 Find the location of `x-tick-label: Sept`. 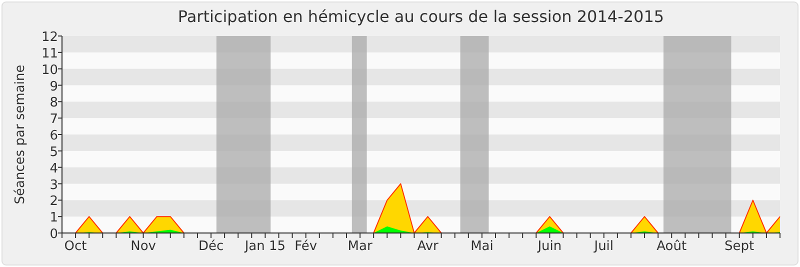

x-tick-label: Sept is located at coordinates (739, 246).